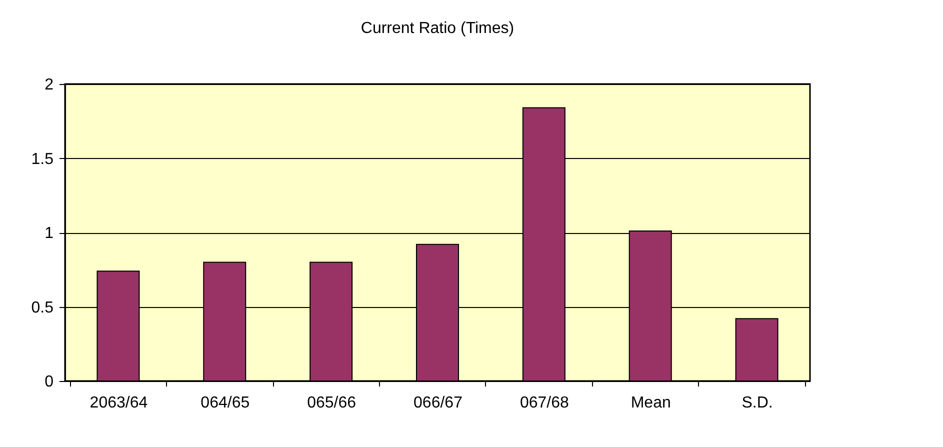  What do you see at coordinates (650, 403) in the screenshot?
I see `x-tick-label: Mean` at bounding box center [650, 403].